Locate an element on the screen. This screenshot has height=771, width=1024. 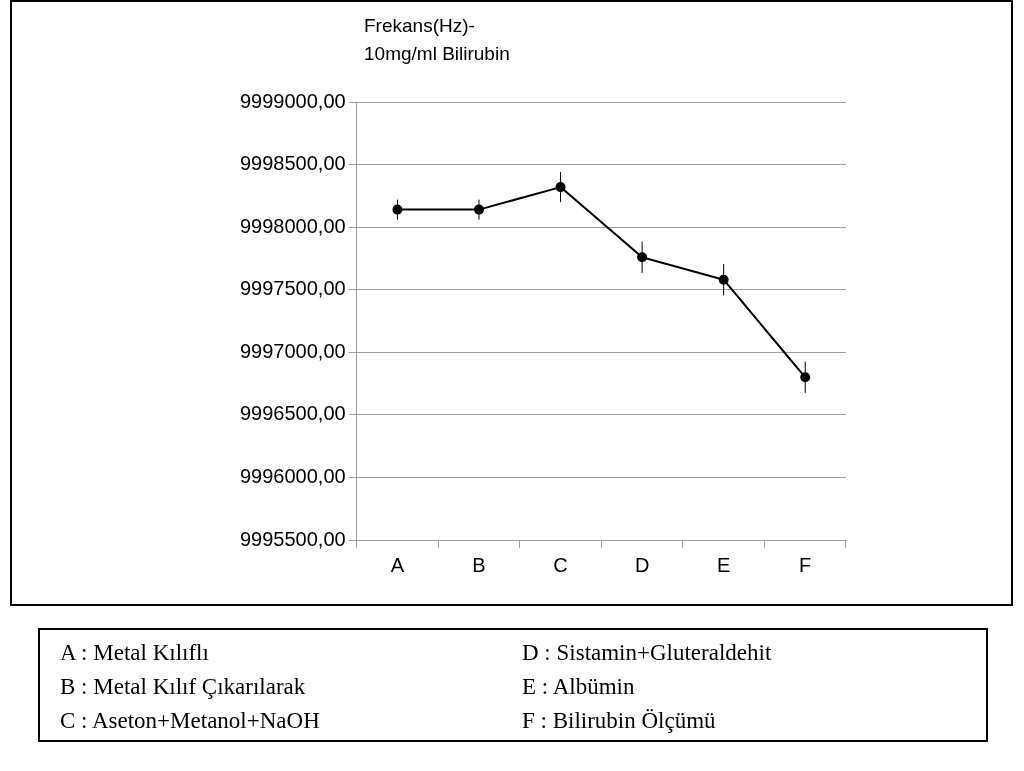
y-tick-label: 9997500,00 is located at coordinates (292, 288).